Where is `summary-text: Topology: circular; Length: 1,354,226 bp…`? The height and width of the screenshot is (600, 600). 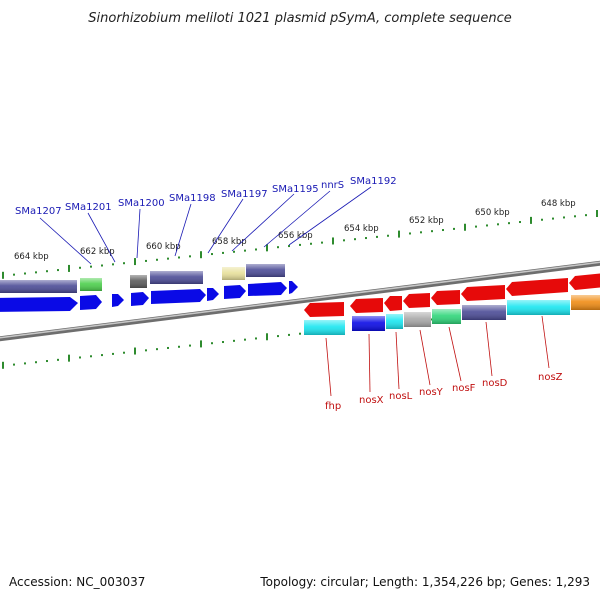
summary-text: Topology: circular; Length: 1,354,226 bp… is located at coordinates (424, 582).